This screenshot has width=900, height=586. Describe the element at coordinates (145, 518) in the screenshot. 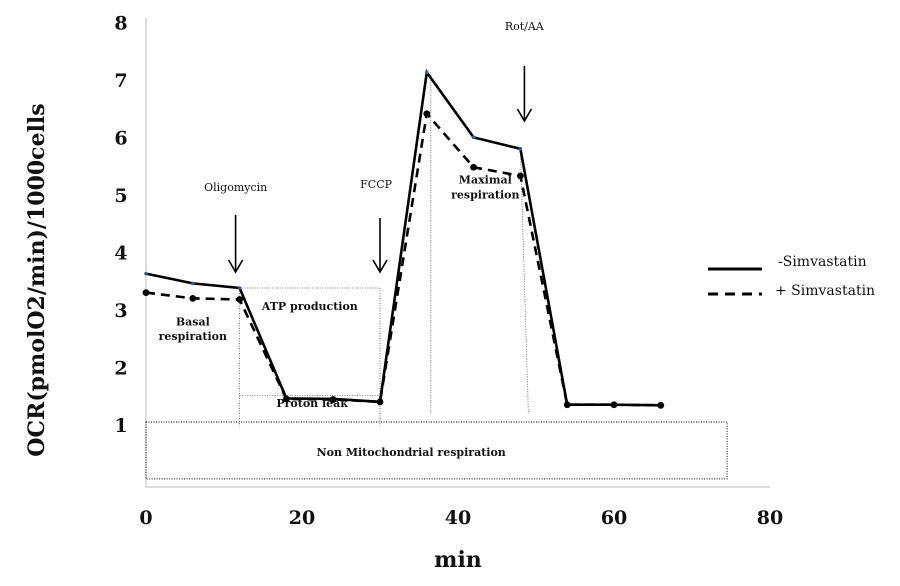

I see `x-tick-0: 0` at that location.